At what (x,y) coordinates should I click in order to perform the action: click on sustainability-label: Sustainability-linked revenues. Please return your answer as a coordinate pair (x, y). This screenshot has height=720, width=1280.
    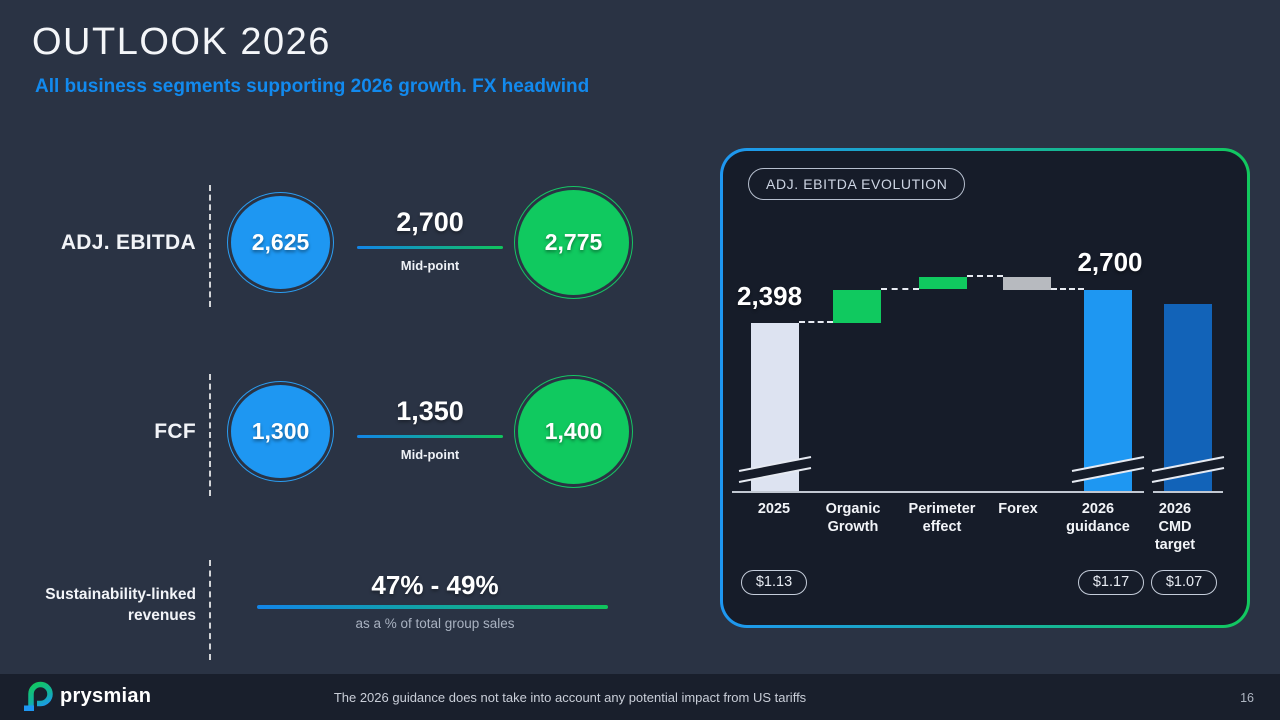
    Looking at the image, I should click on (120, 605).